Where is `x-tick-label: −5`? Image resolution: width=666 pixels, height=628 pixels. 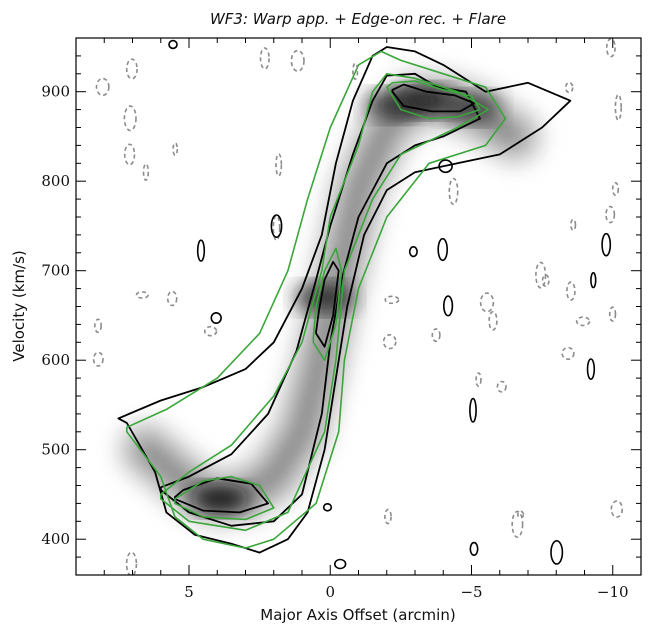
x-tick-label: −5 is located at coordinates (471, 592).